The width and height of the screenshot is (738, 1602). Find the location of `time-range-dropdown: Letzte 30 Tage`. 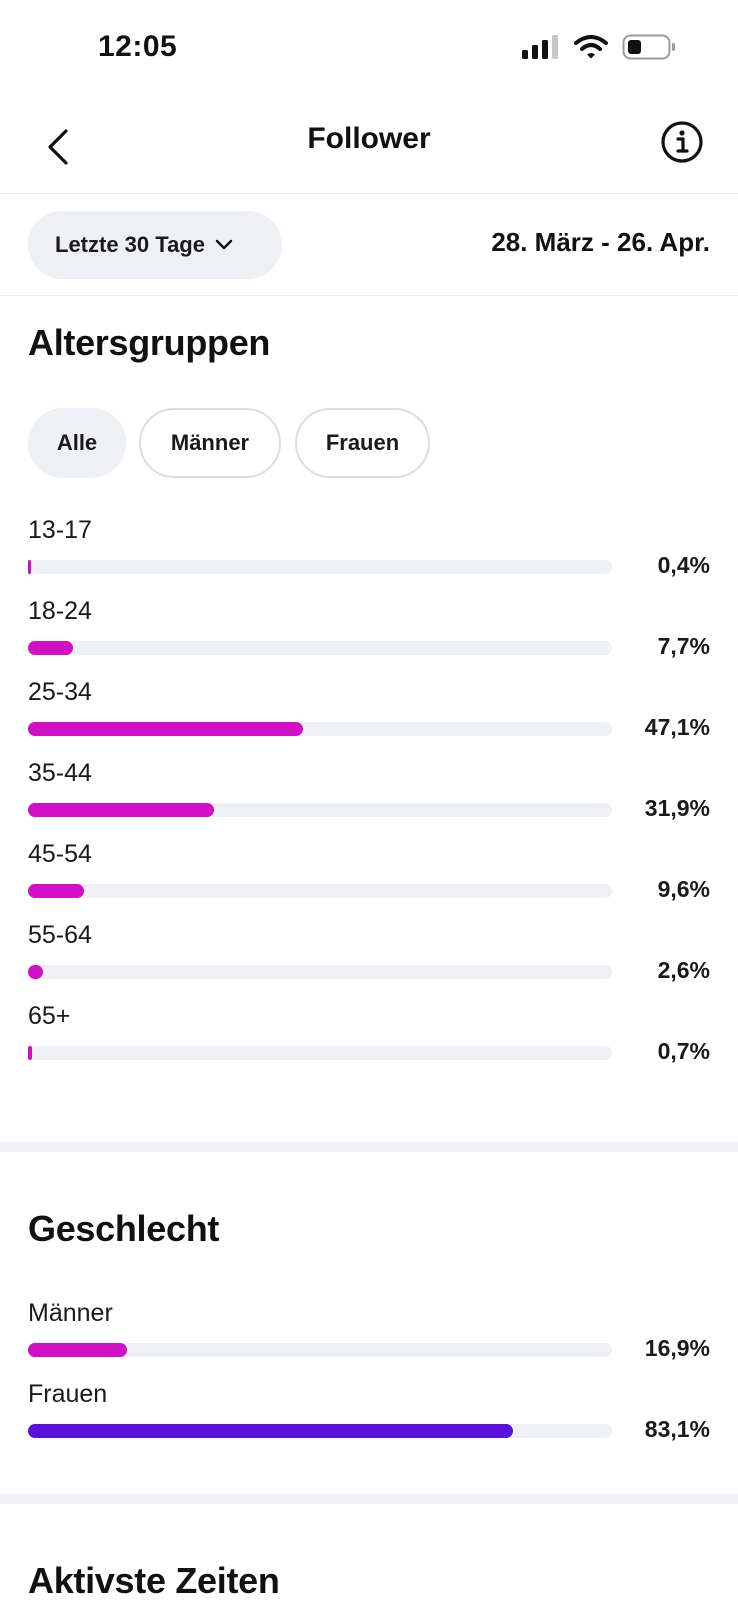

time-range-dropdown: Letzte 30 Tage is located at coordinates (155, 245).